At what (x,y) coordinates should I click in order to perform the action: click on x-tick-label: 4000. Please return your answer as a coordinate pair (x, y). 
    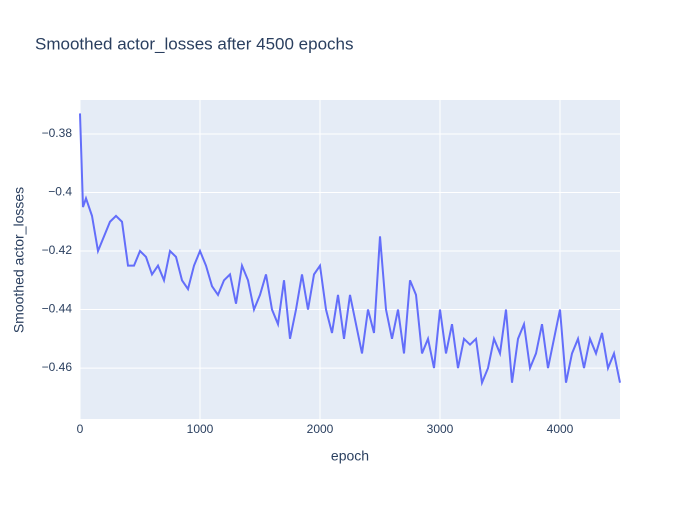
    Looking at the image, I should click on (560, 429).